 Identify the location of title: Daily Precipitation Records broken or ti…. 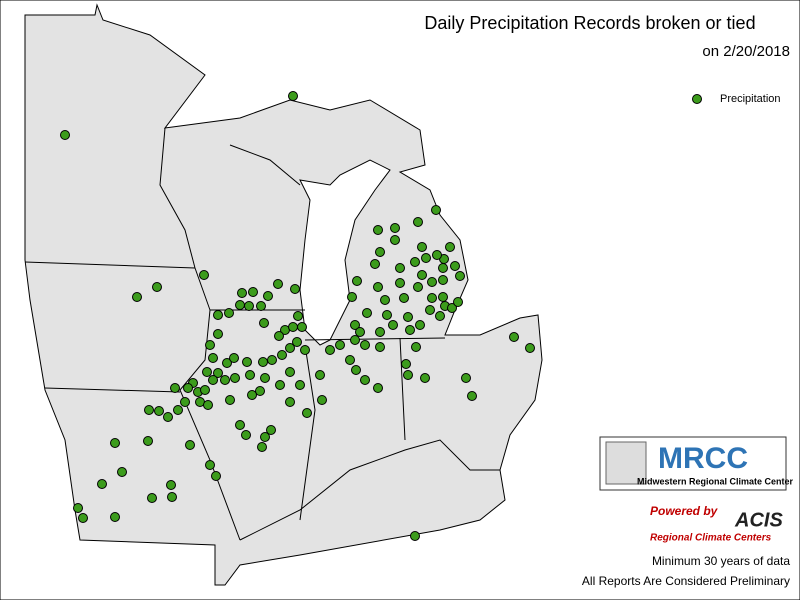
(589, 23).